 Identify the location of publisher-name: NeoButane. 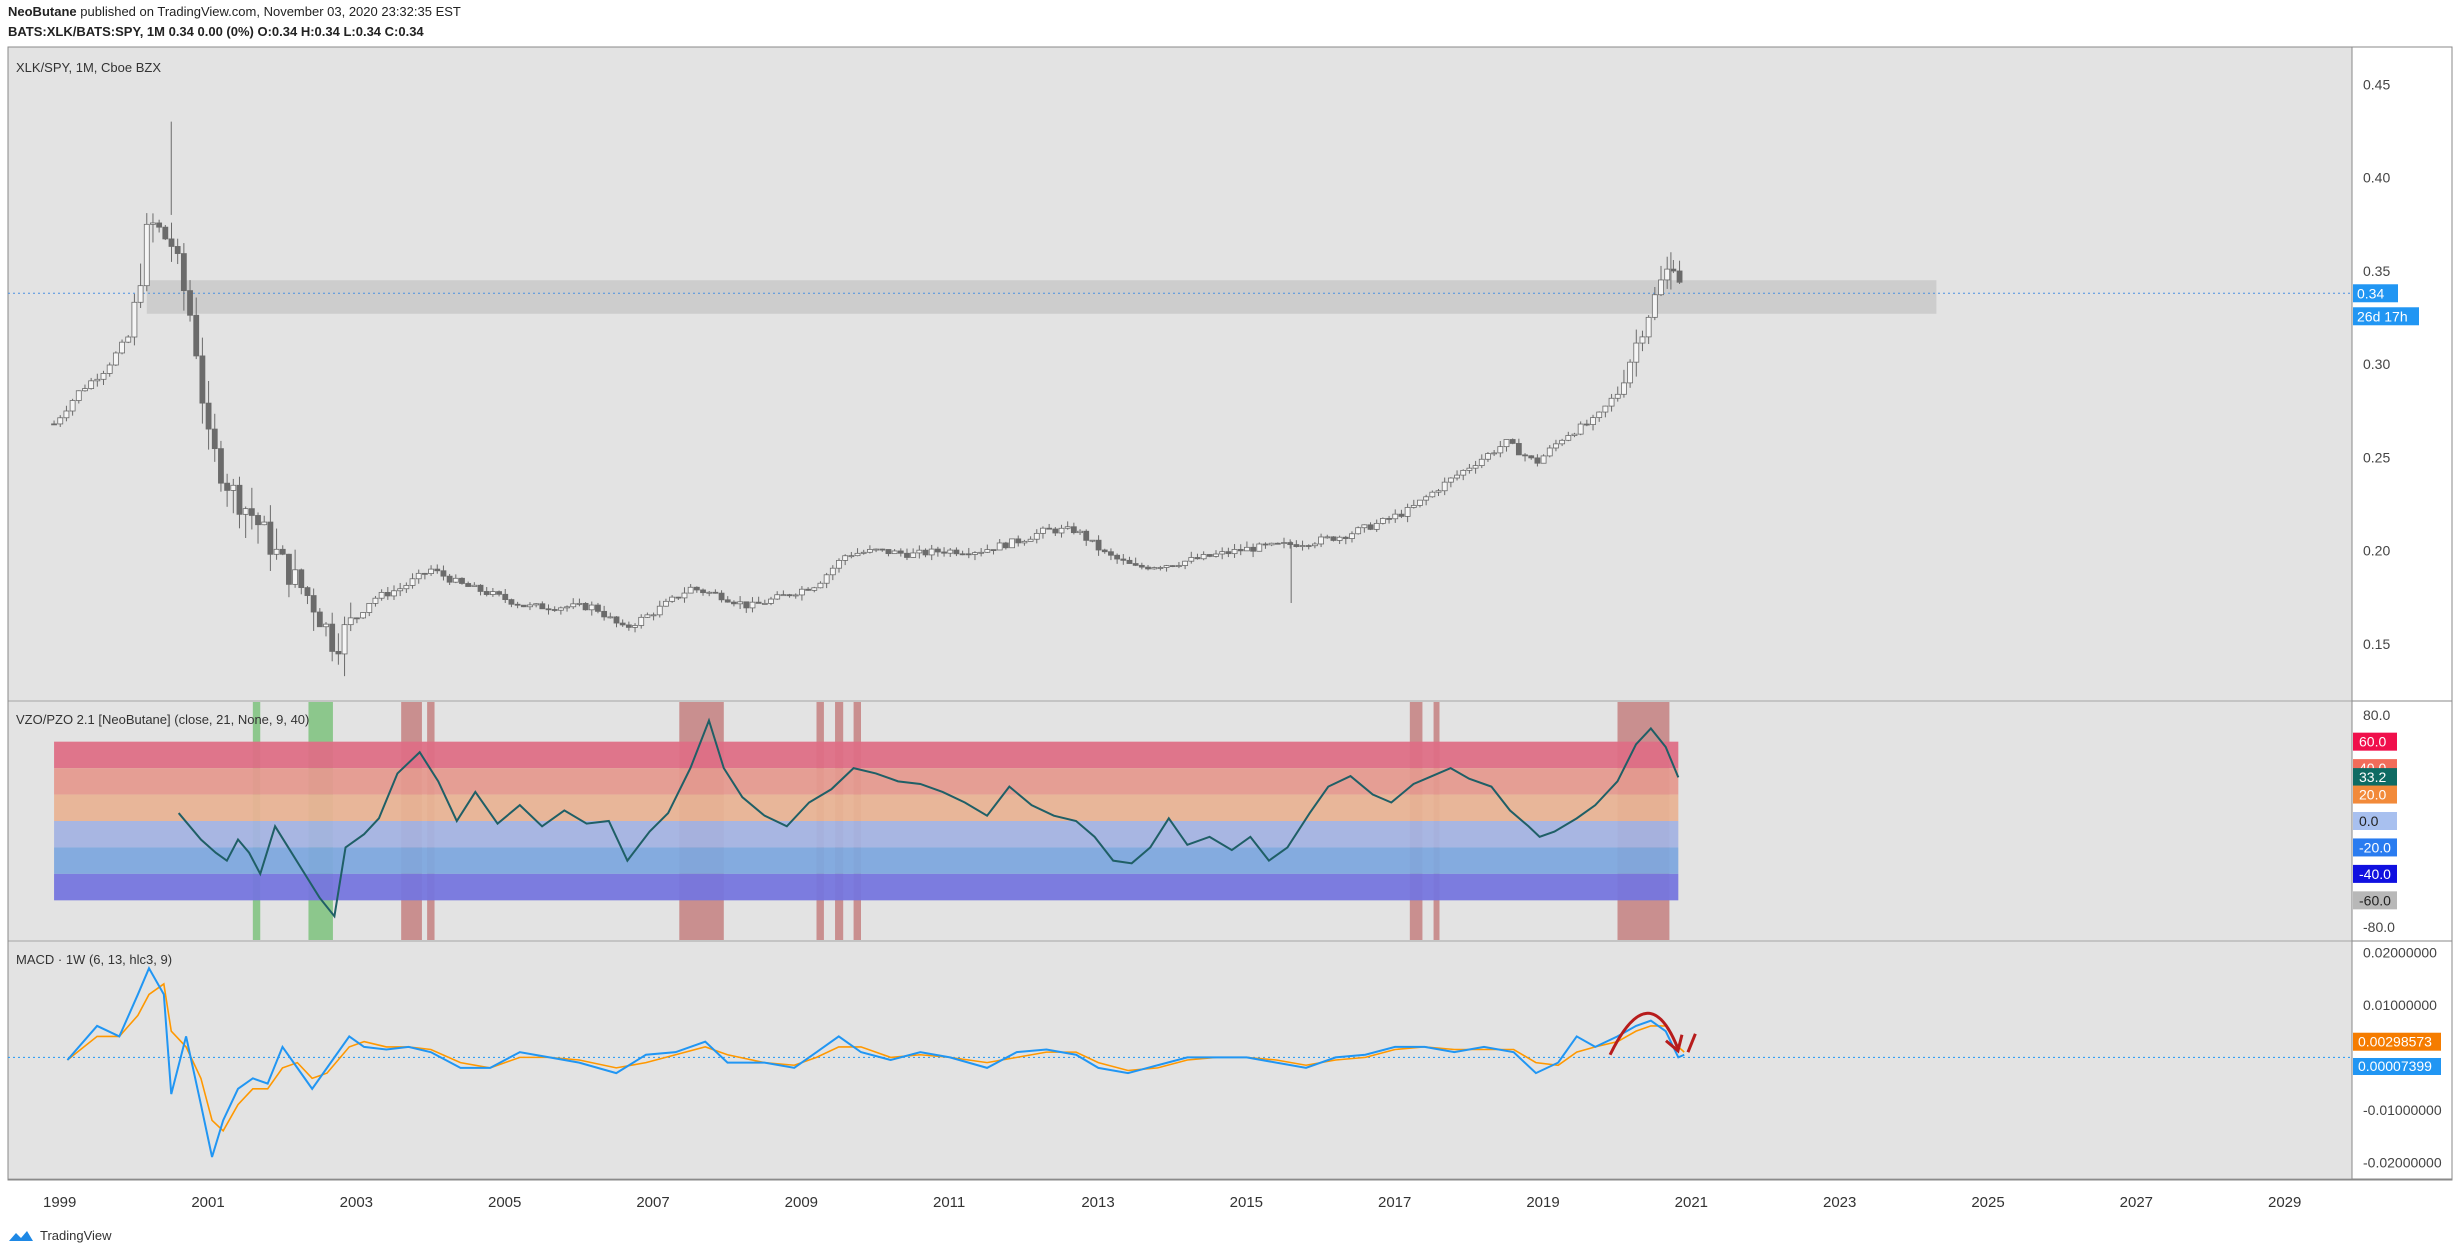
(42, 11).